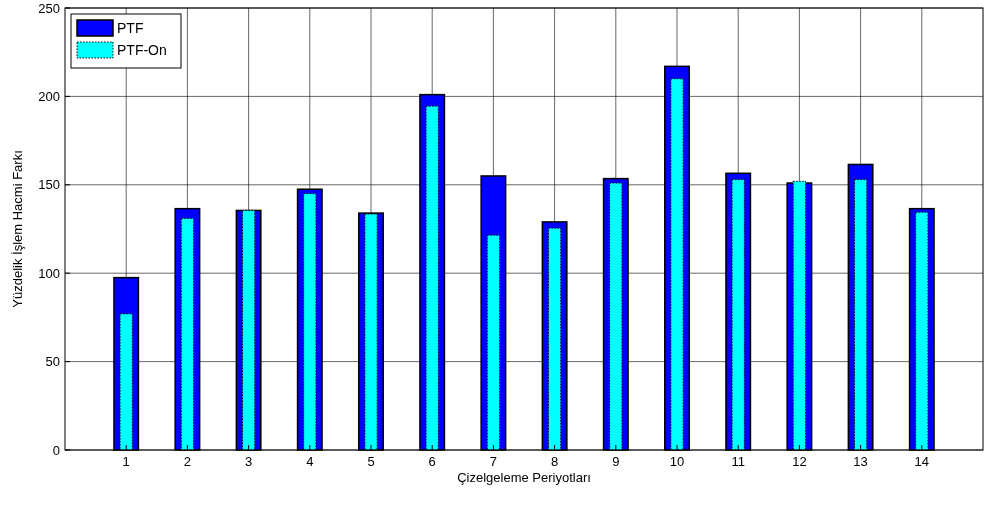  What do you see at coordinates (49, 185) in the screenshot?
I see `y-tick-label: 150` at bounding box center [49, 185].